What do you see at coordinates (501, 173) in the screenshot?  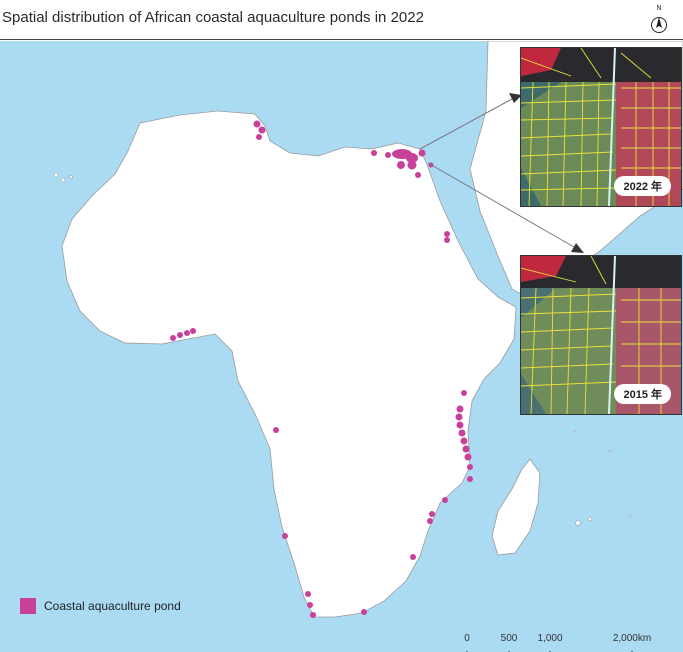 I see `inset-leader-arrows` at bounding box center [501, 173].